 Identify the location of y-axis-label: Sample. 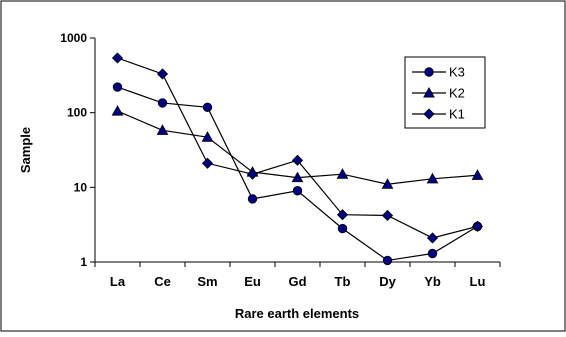
(25, 150).